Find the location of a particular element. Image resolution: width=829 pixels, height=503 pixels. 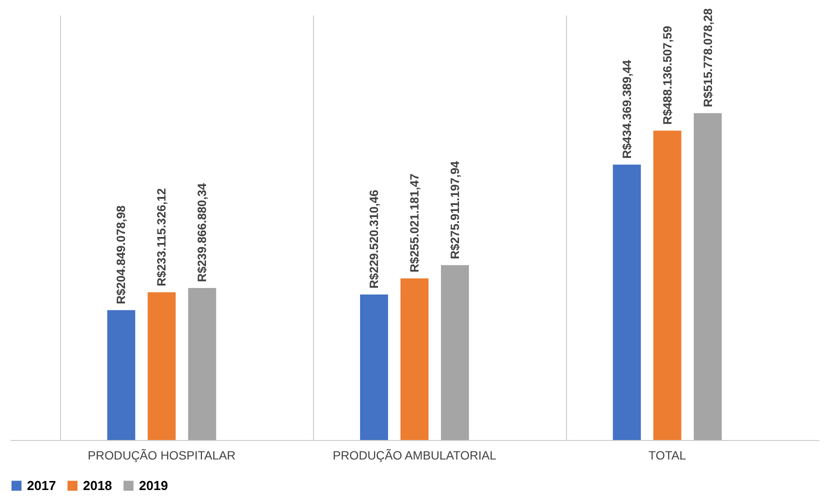

data-label: R$275.911.197,94 is located at coordinates (455, 210).